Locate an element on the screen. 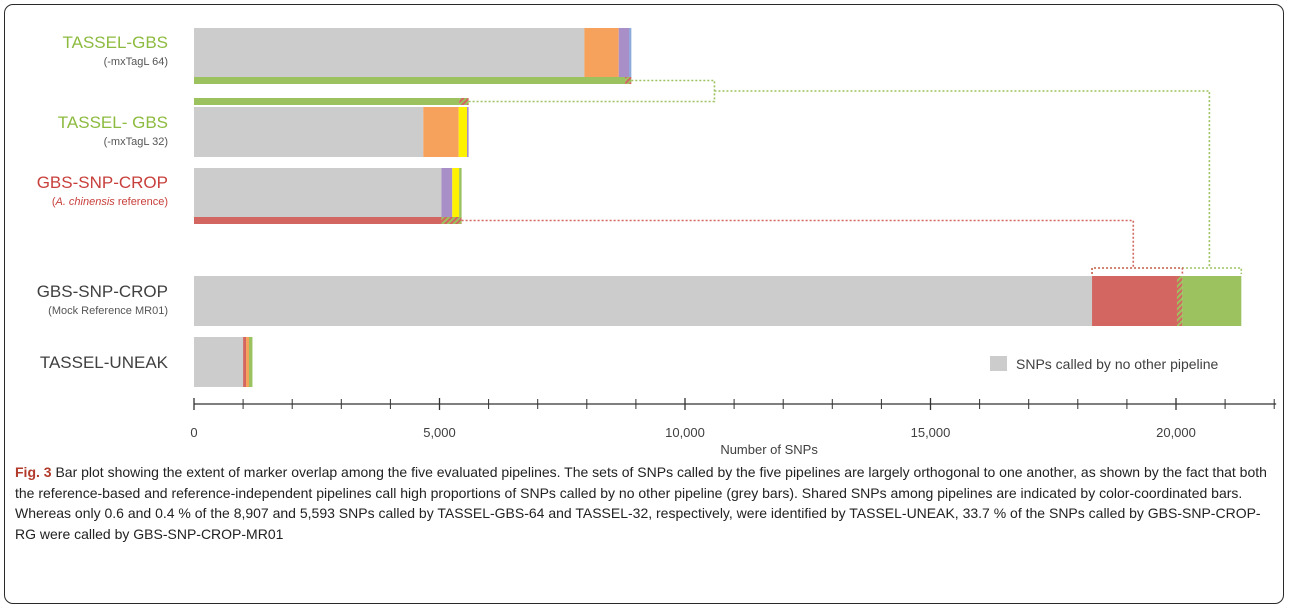  legend-swatch is located at coordinates (998, 363).